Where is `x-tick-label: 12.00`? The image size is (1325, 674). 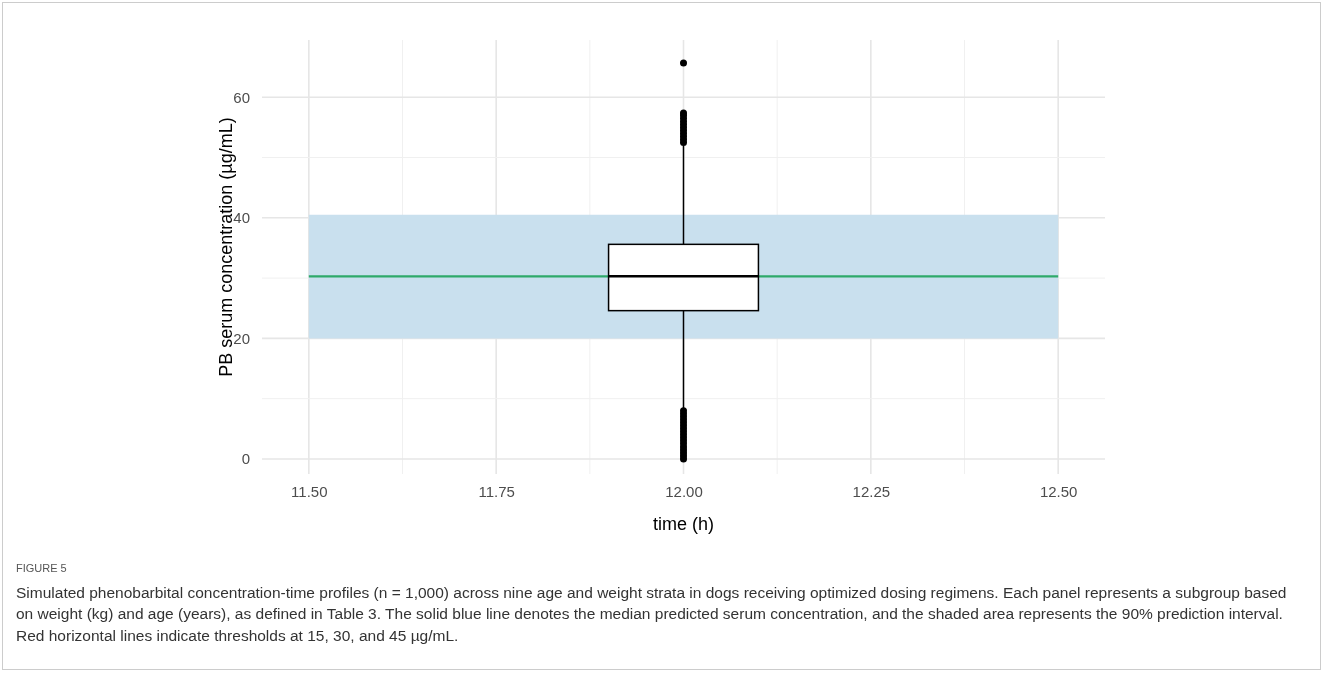 x-tick-label: 12.00 is located at coordinates (684, 491).